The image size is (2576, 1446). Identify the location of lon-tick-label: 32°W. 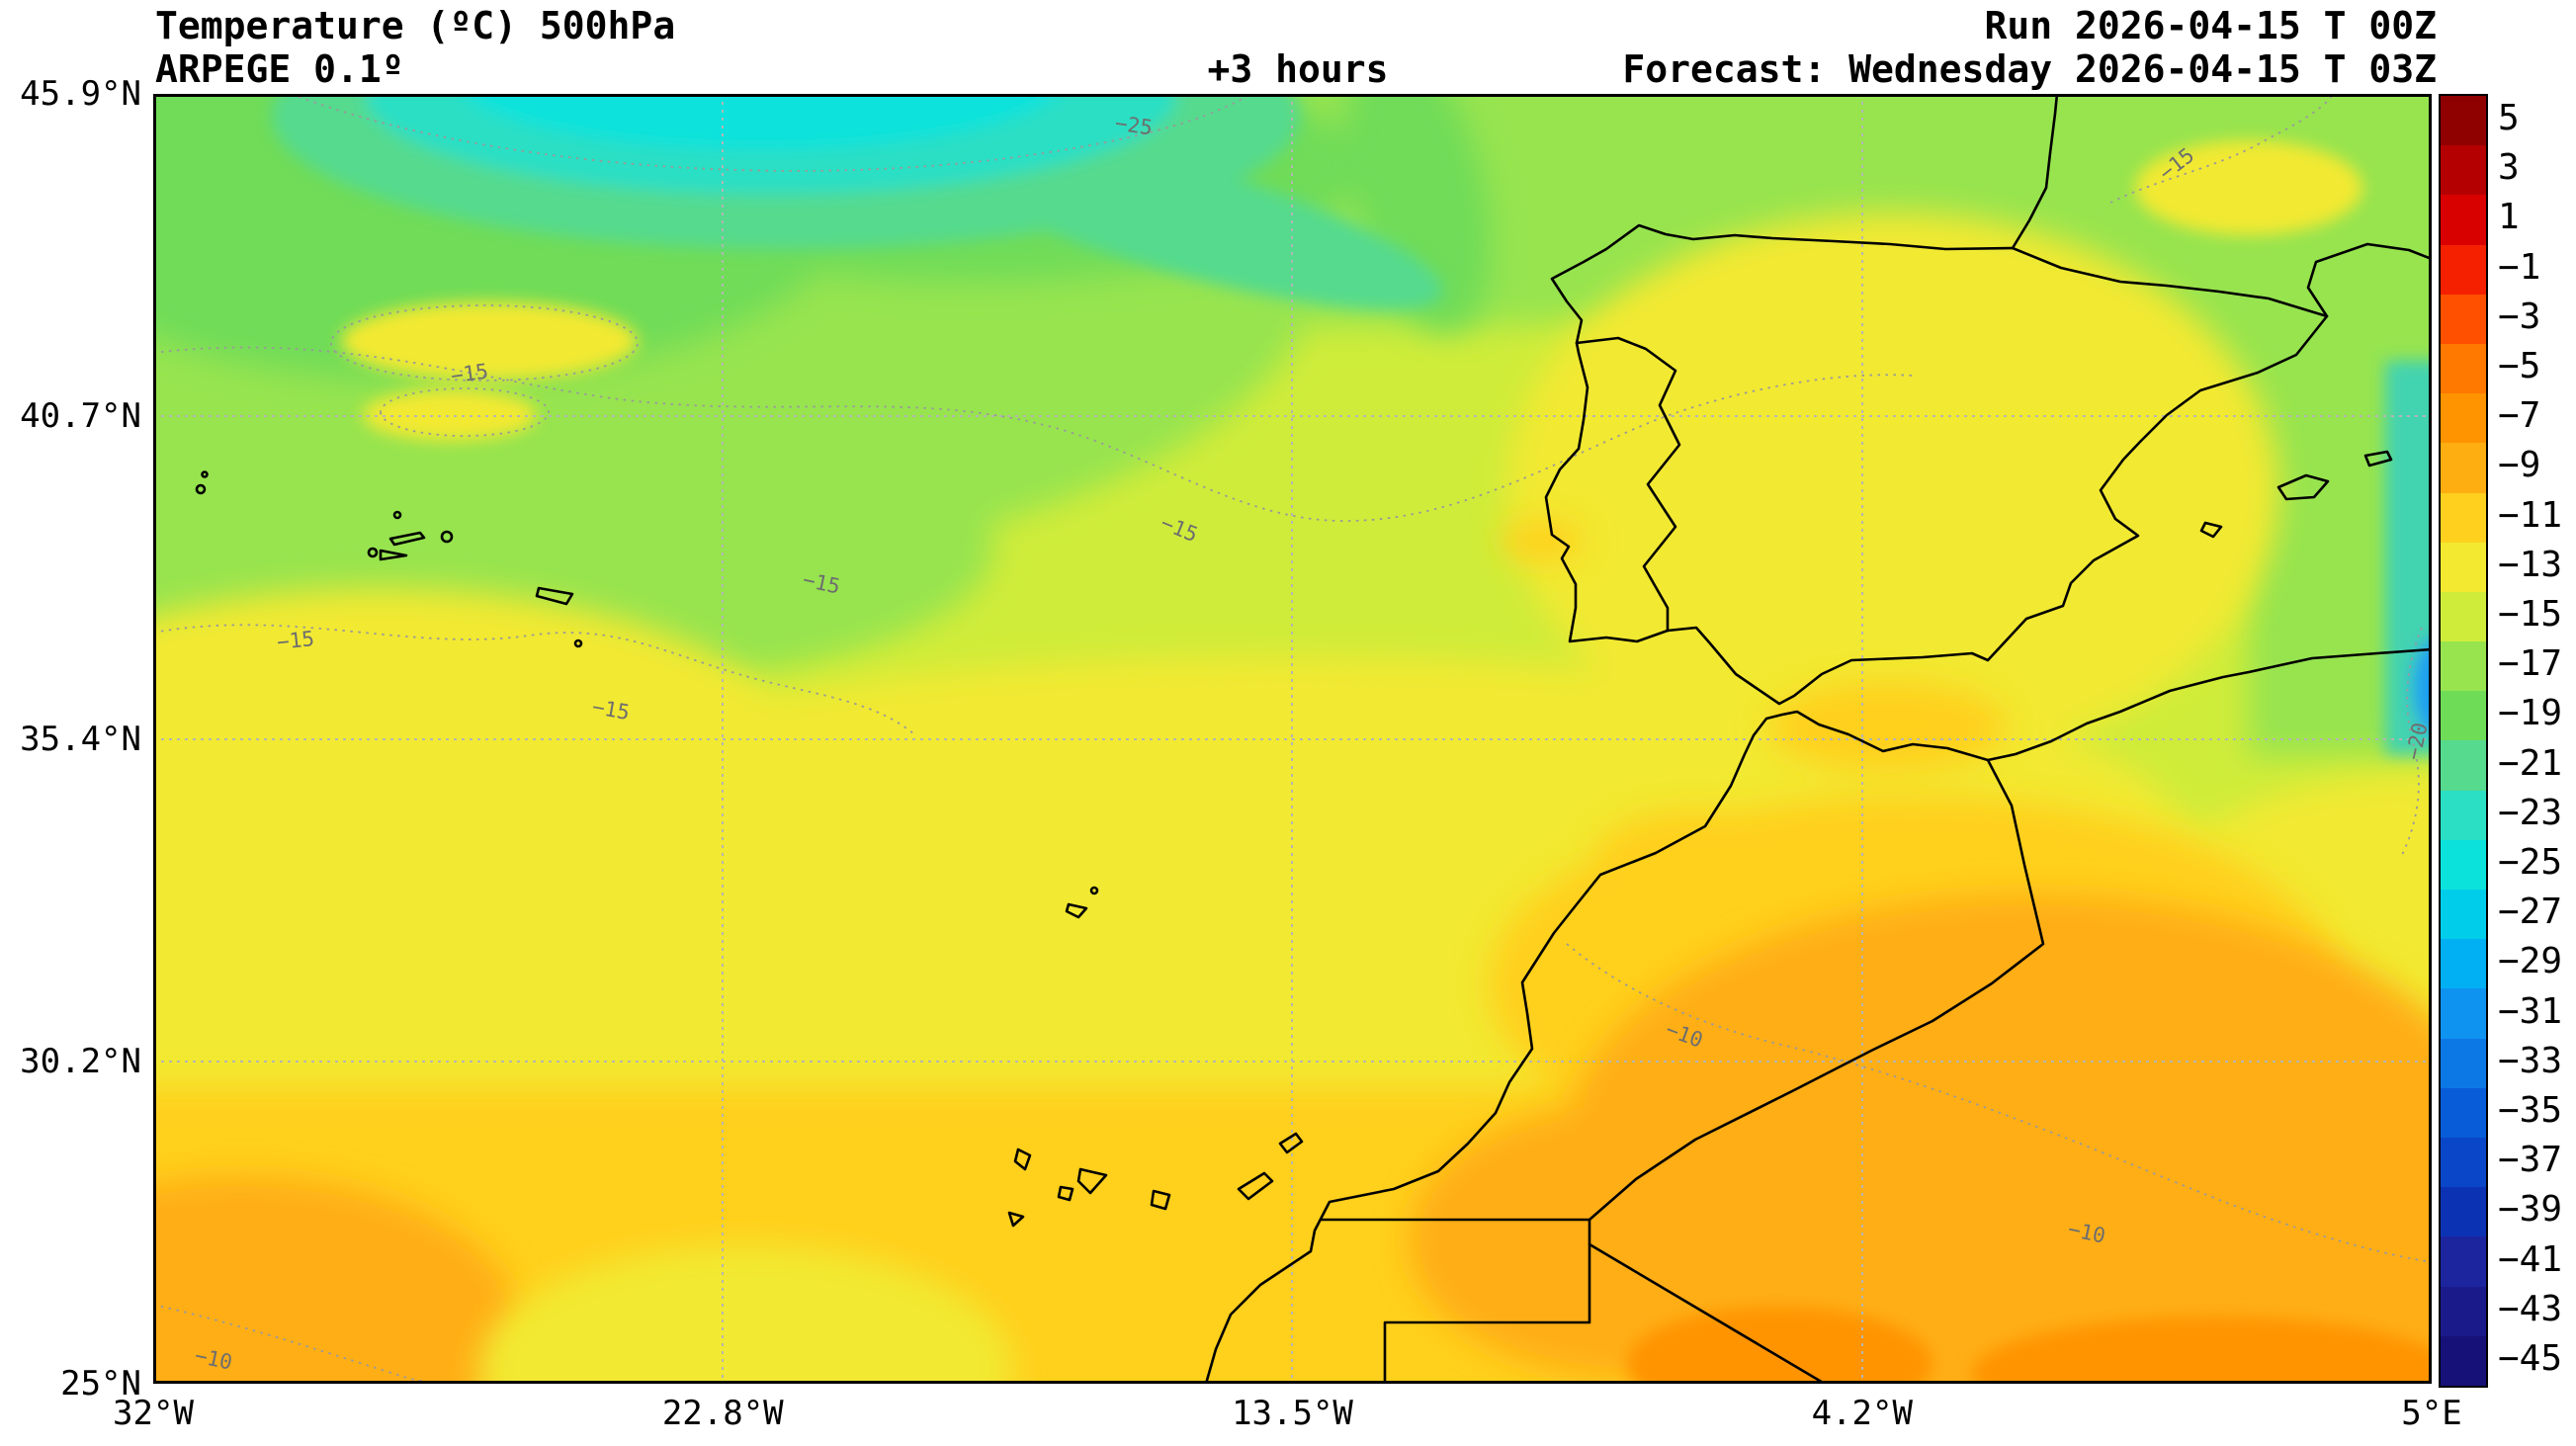
(153, 1413).